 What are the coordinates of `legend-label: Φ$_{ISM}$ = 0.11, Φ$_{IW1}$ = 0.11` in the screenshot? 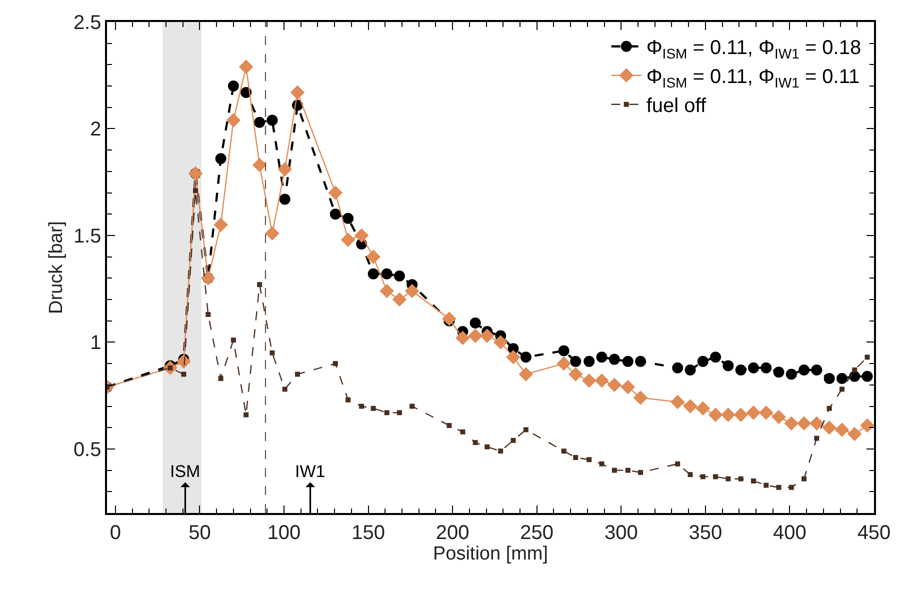 It's located at (753, 78).